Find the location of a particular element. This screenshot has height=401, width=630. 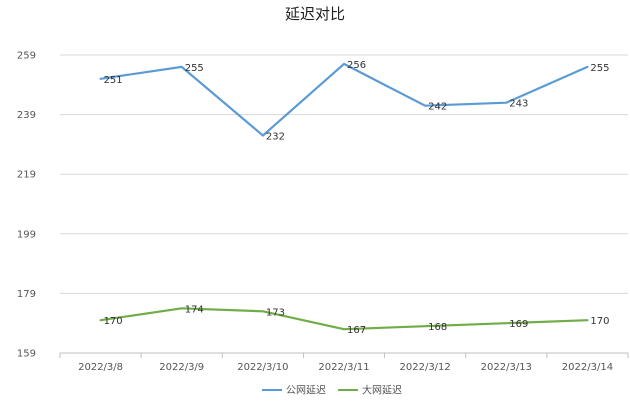

data-label: 168 is located at coordinates (437, 327).